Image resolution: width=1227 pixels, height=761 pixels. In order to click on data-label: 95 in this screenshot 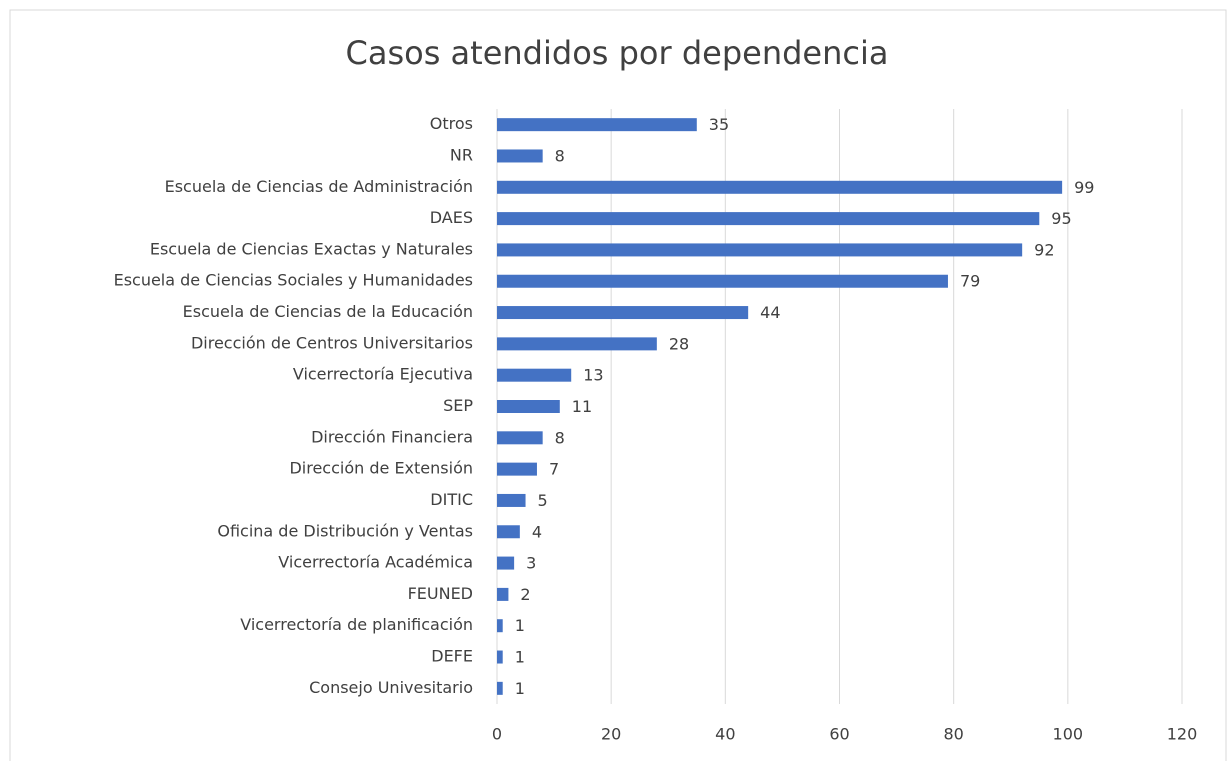, I will do `click(1061, 218)`.